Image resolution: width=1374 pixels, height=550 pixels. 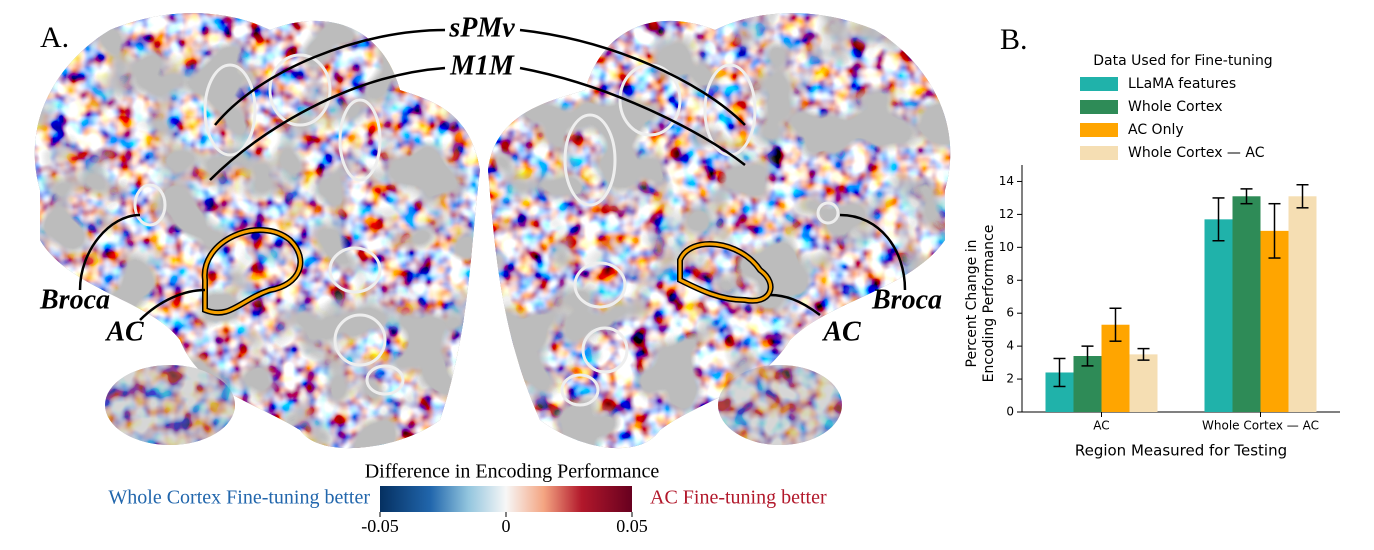 What do you see at coordinates (506, 499) in the screenshot?
I see `colorbar` at bounding box center [506, 499].